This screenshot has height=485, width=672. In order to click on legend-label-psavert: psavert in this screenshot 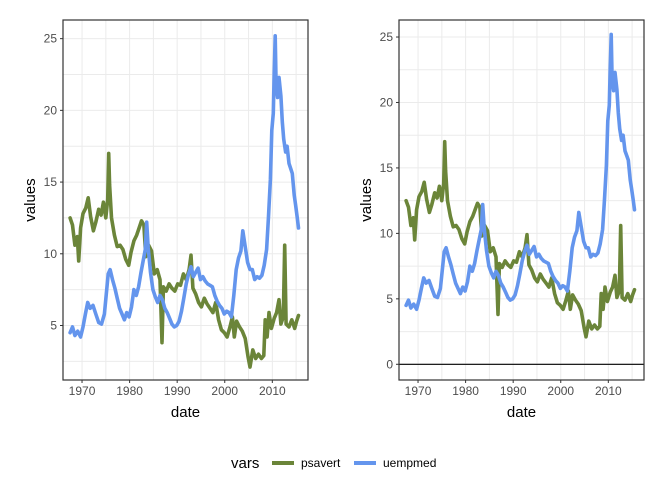, I will do `click(321, 463)`.